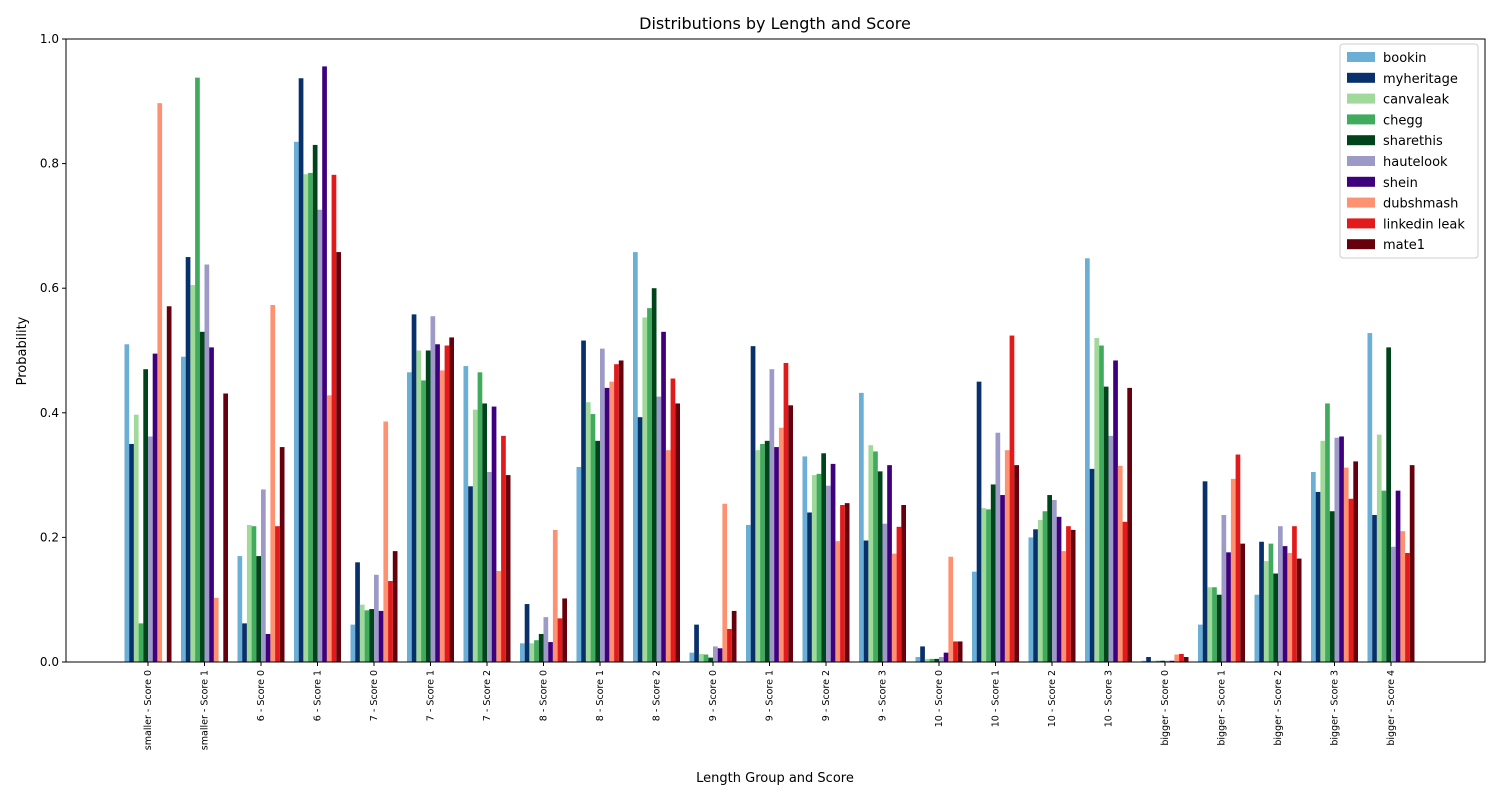 This screenshot has width=1500, height=800. What do you see at coordinates (1222, 708) in the screenshot?
I see `x-tick-label: bigger - Score 1` at bounding box center [1222, 708].